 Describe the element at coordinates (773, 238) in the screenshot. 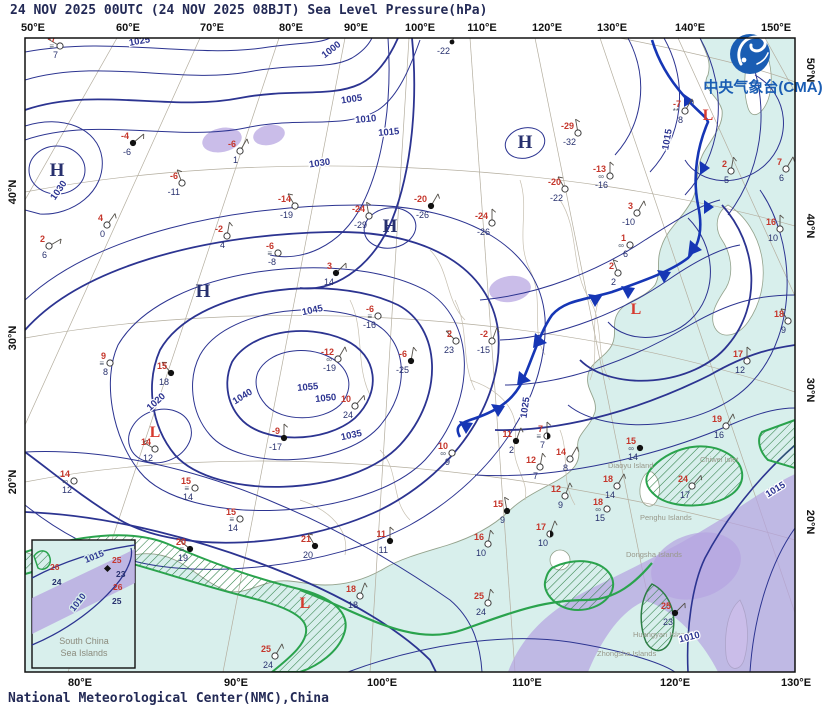

I see `station-dewpoint: 10` at that location.